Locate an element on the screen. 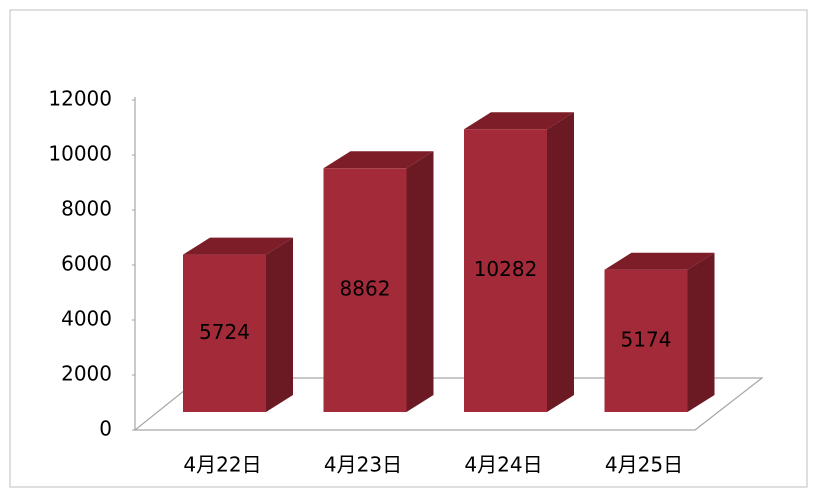 This screenshot has width=817, height=496. y-tick-label: 0 is located at coordinates (105, 429).